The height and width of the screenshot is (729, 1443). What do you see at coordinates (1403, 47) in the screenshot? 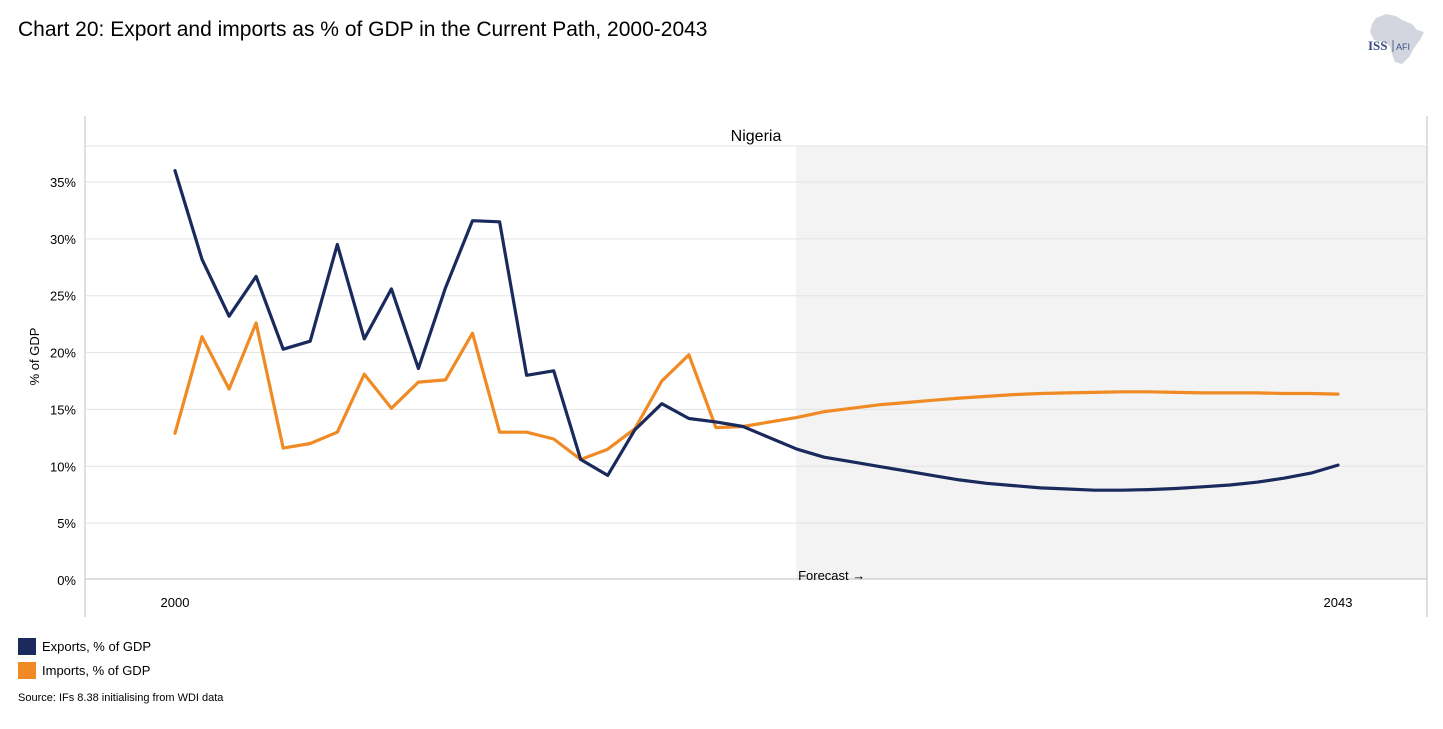
I see `logo-secondary: AFI` at bounding box center [1403, 47].